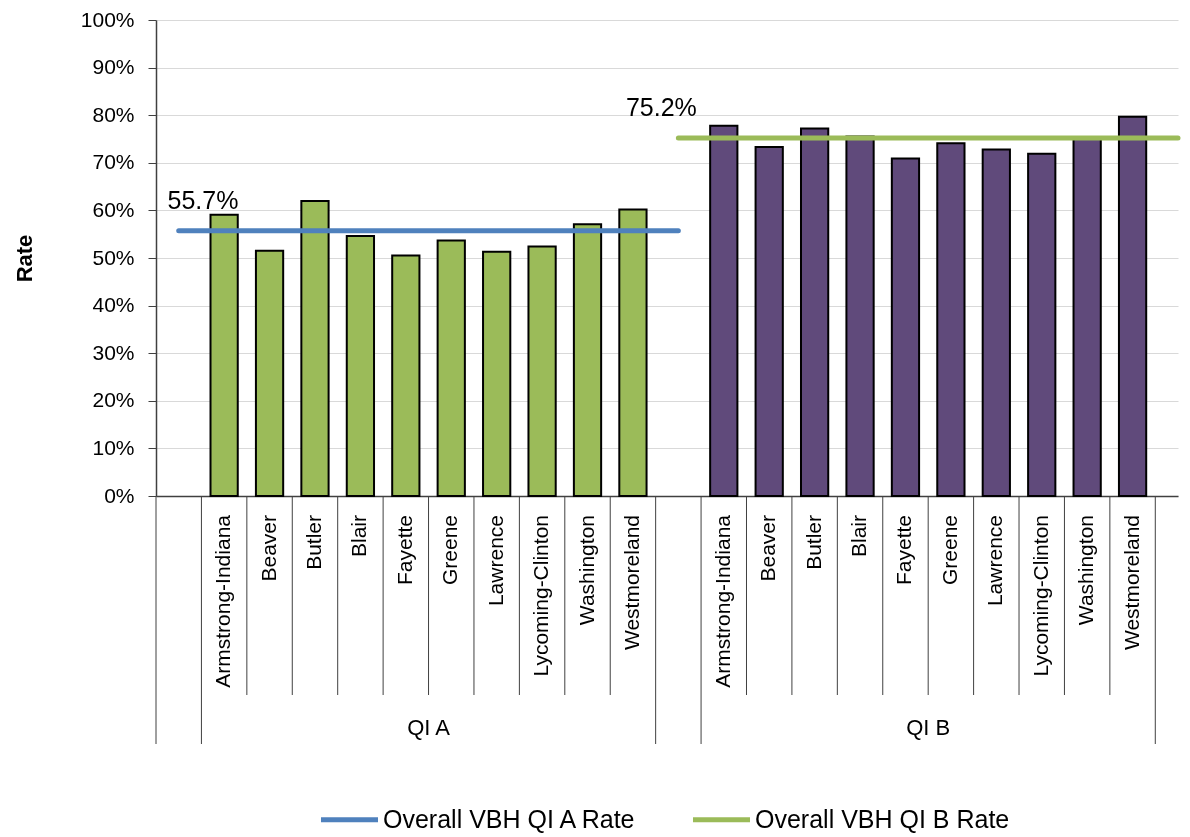 This screenshot has height=837, width=1190. I want to click on legend-label: Overall VBH QI A Rate, so click(509, 818).